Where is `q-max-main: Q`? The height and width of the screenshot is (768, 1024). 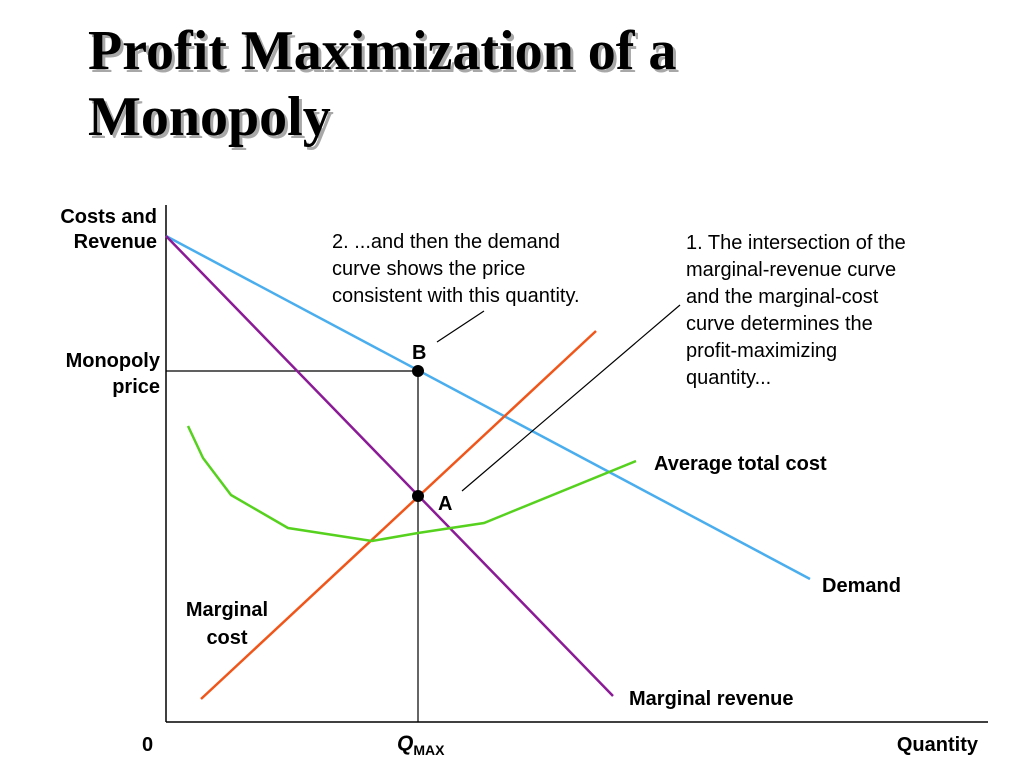
q-max-main: Q is located at coordinates (405, 743).